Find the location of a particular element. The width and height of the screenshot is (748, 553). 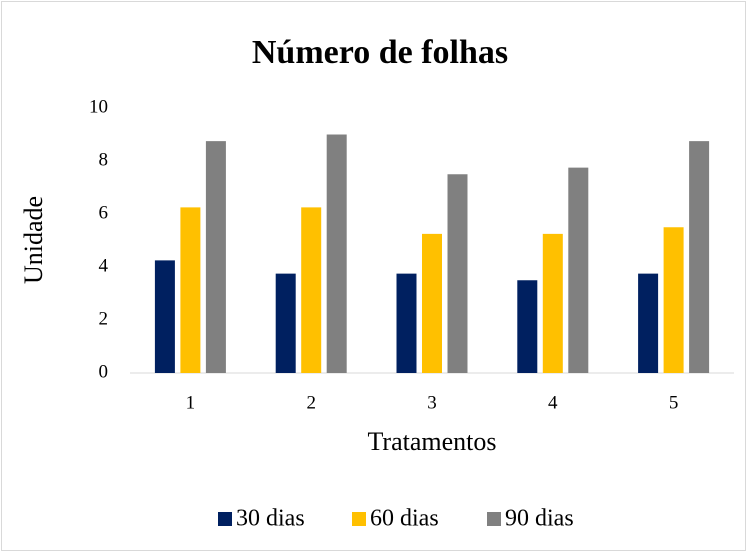

y-tick-label: 6 is located at coordinates (104, 212).